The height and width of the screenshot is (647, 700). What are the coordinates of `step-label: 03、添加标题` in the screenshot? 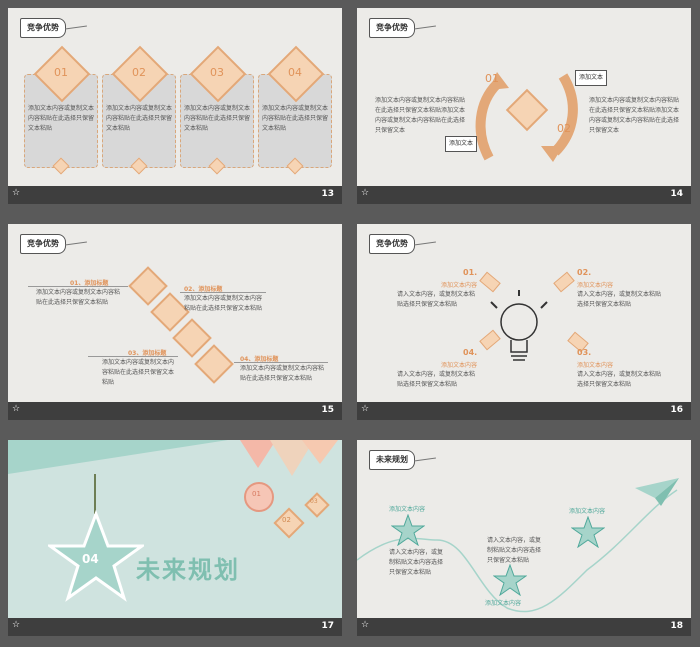 It's located at (147, 353).